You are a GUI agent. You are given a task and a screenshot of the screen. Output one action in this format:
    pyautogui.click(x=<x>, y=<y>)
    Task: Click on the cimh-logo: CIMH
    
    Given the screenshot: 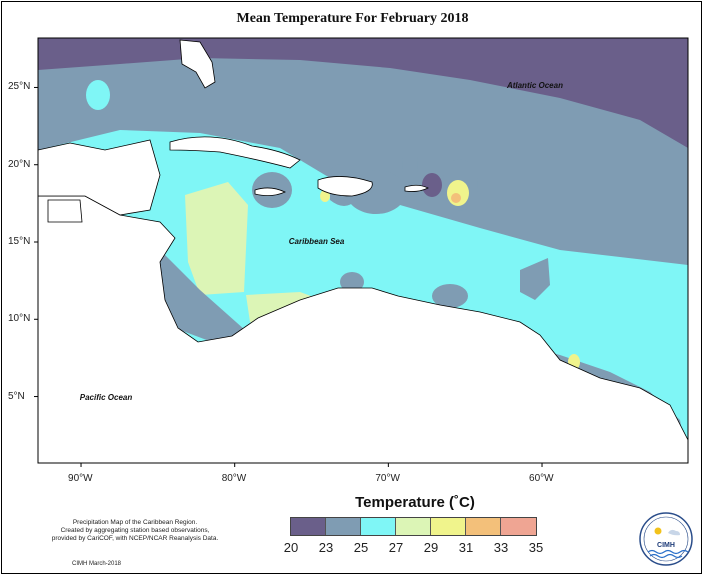 What is the action you would take?
    pyautogui.click(x=666, y=539)
    